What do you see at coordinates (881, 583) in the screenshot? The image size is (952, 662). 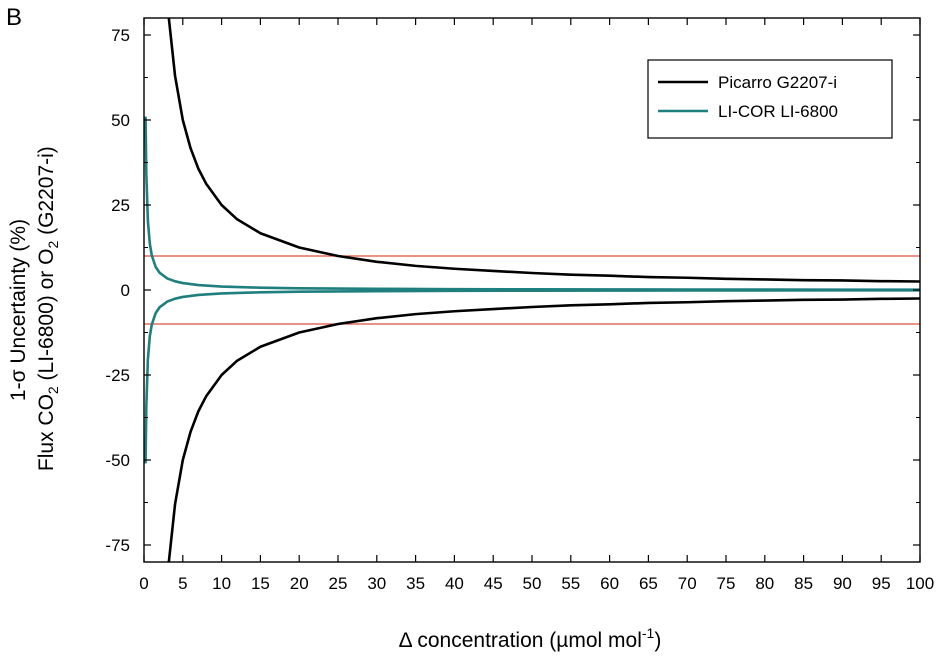 I see `x-tick-label: 95` at bounding box center [881, 583].